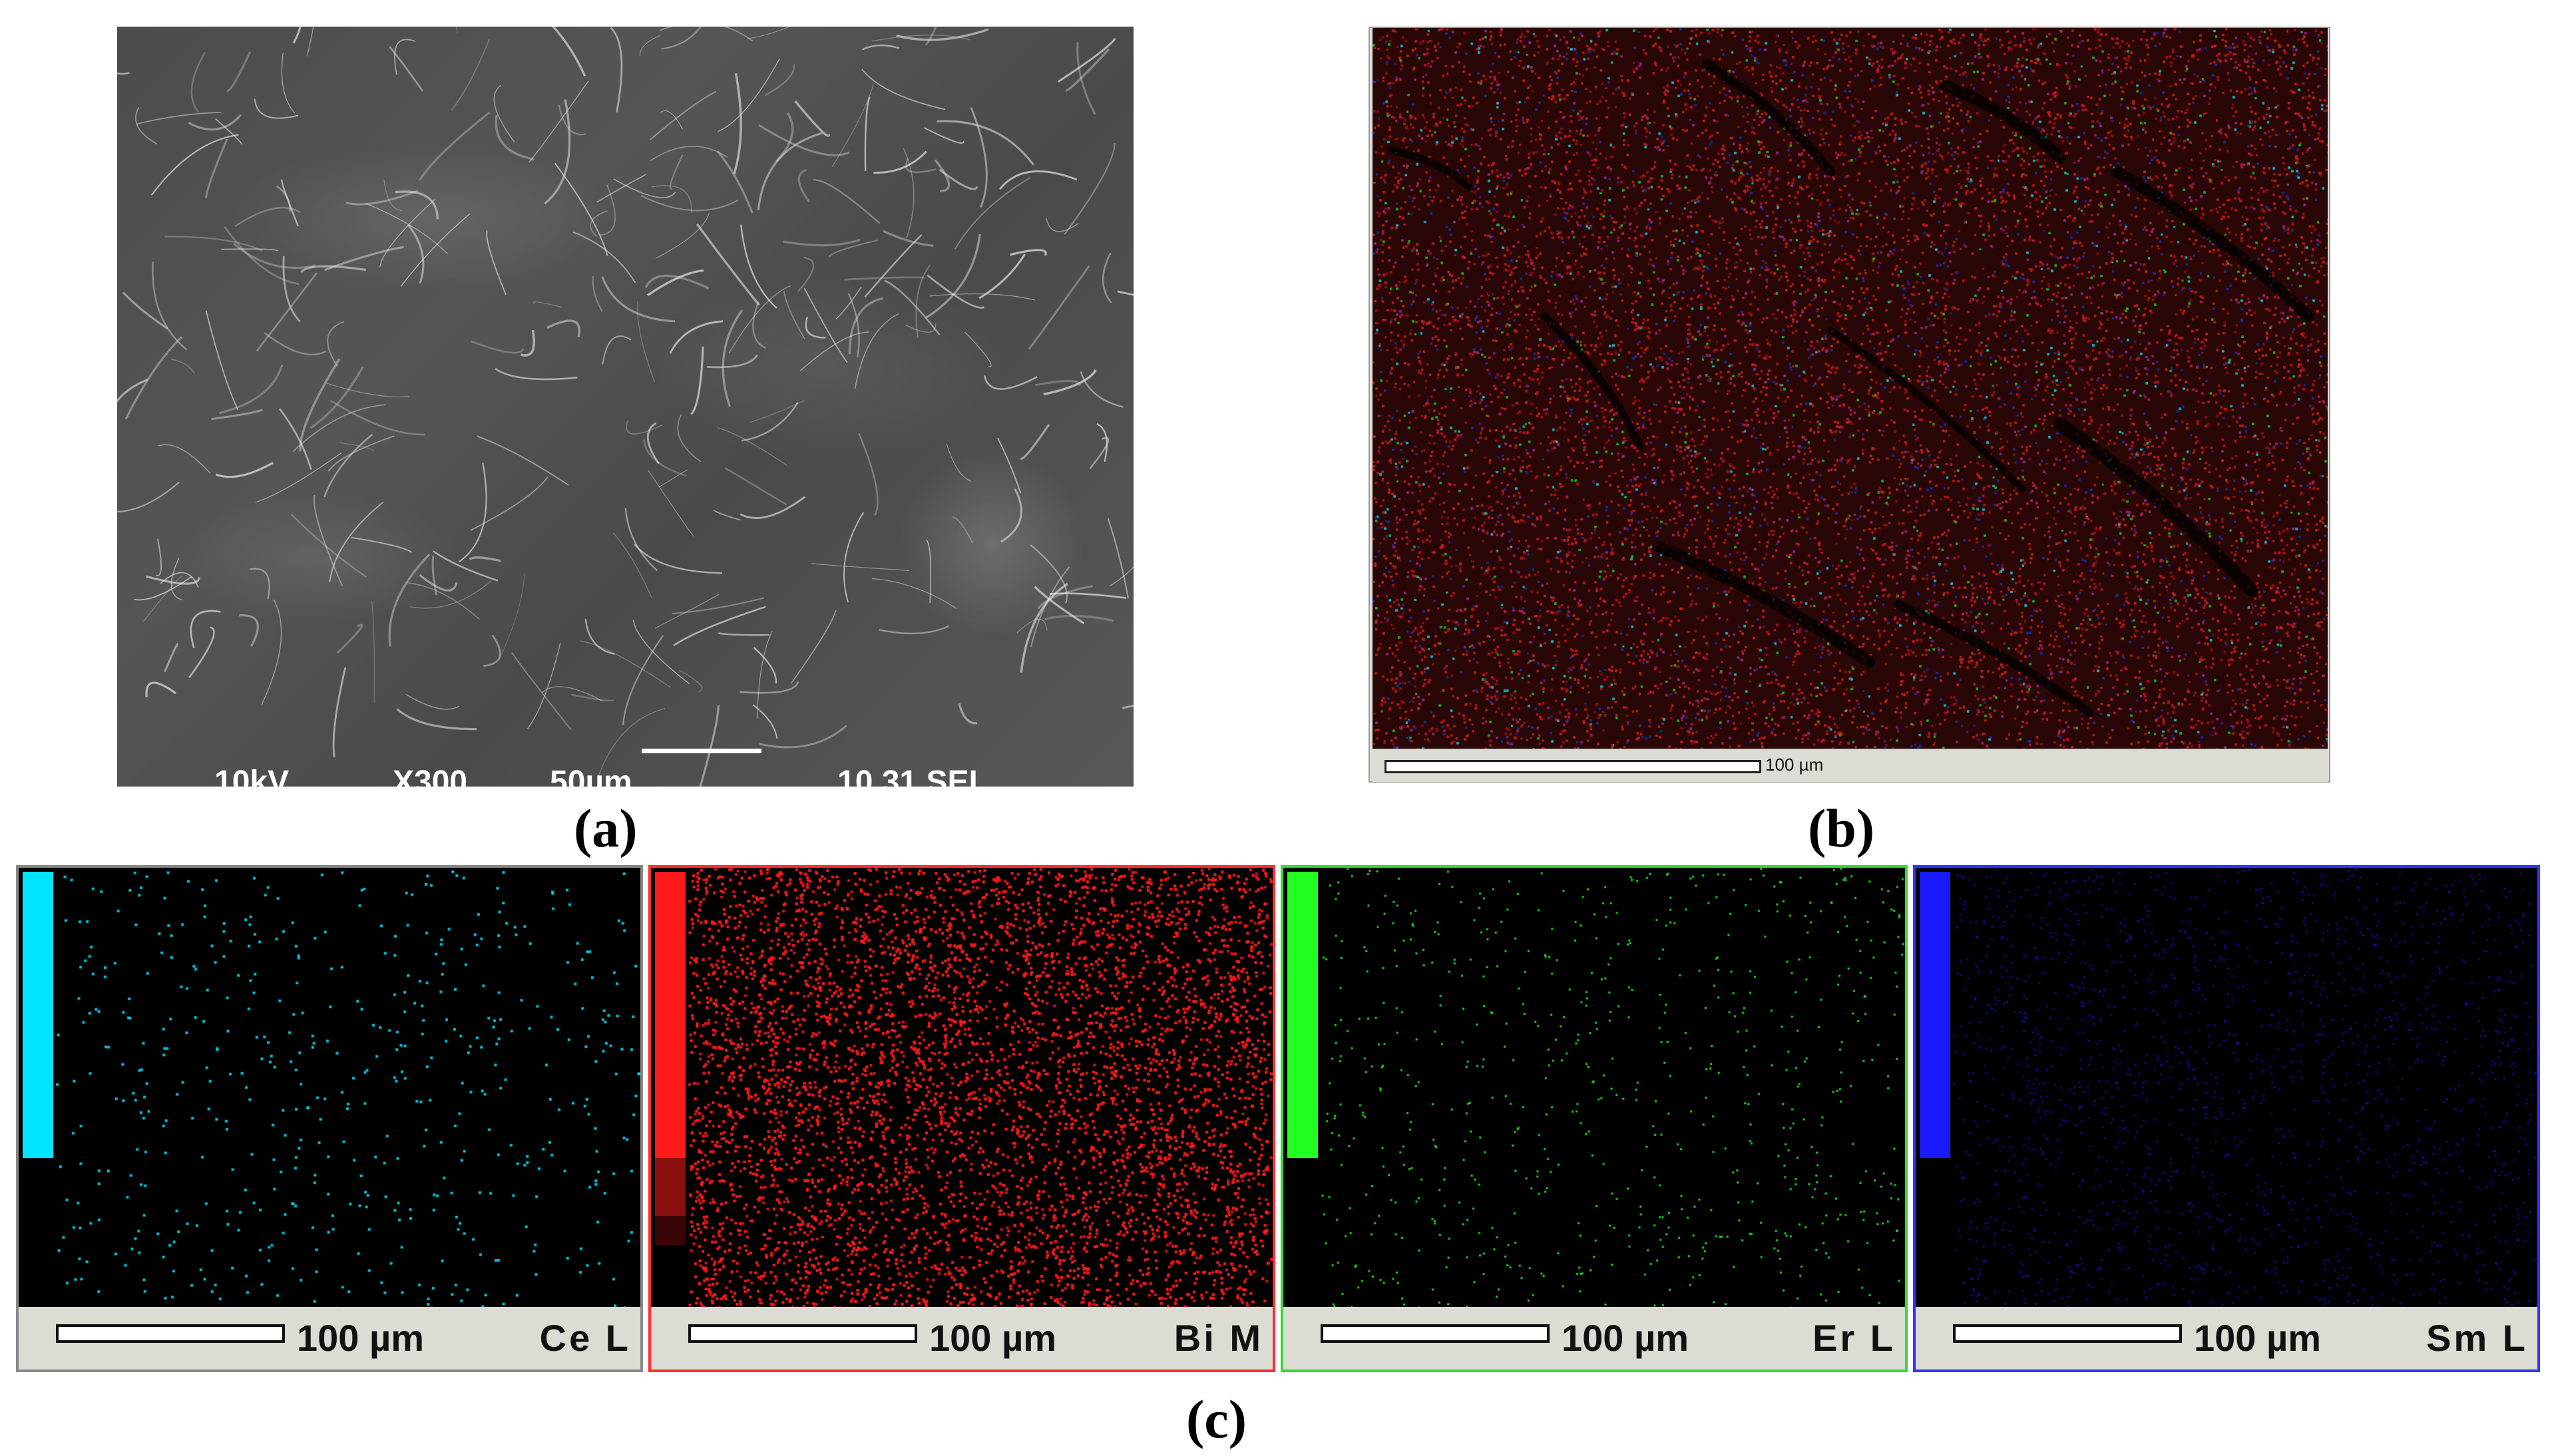 The width and height of the screenshot is (2554, 1456). I want to click on element-map-er: 100 µm Er L, so click(1595, 1118).